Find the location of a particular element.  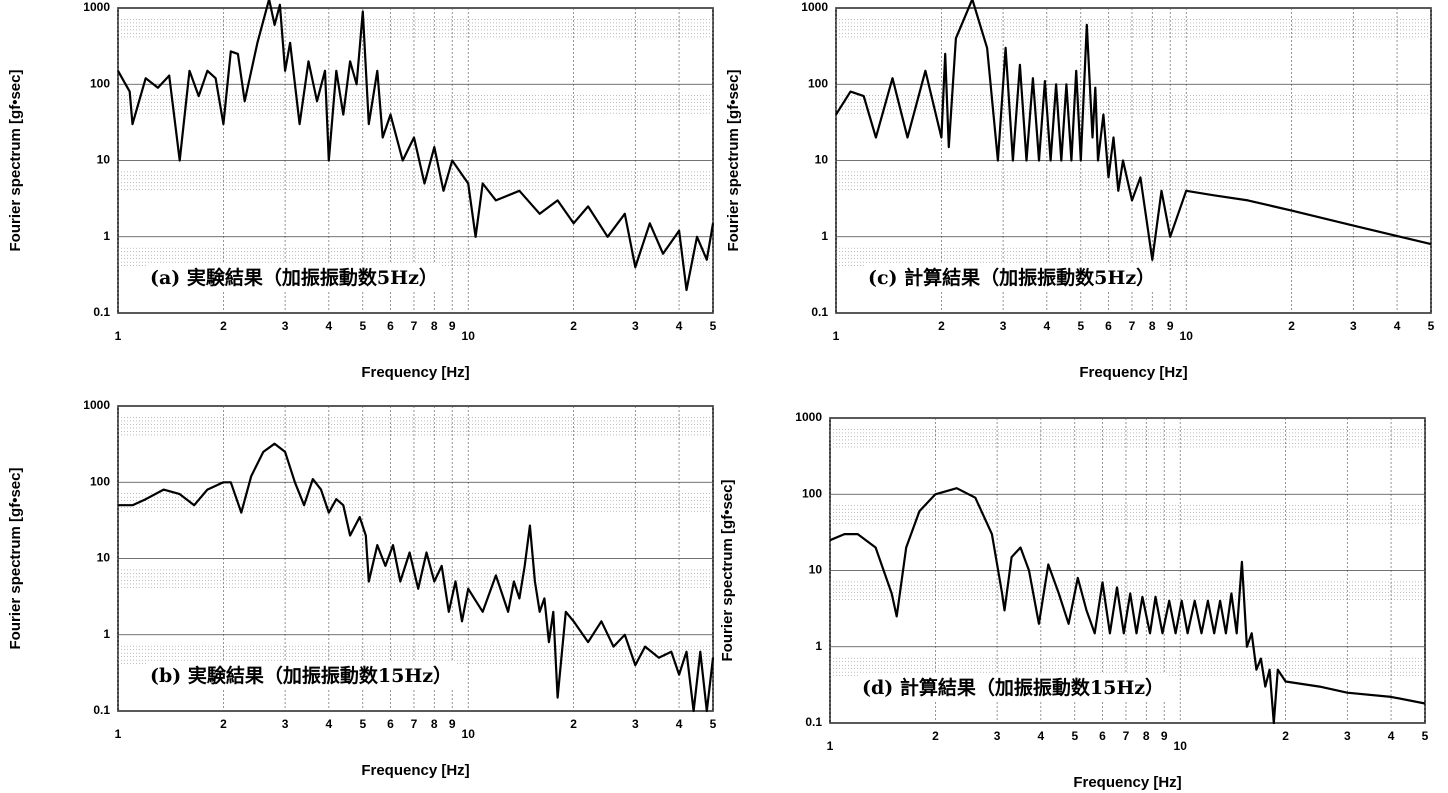

panel-title: (c) 計算結果（加振振動数5Hz） is located at coordinates (1011, 277).